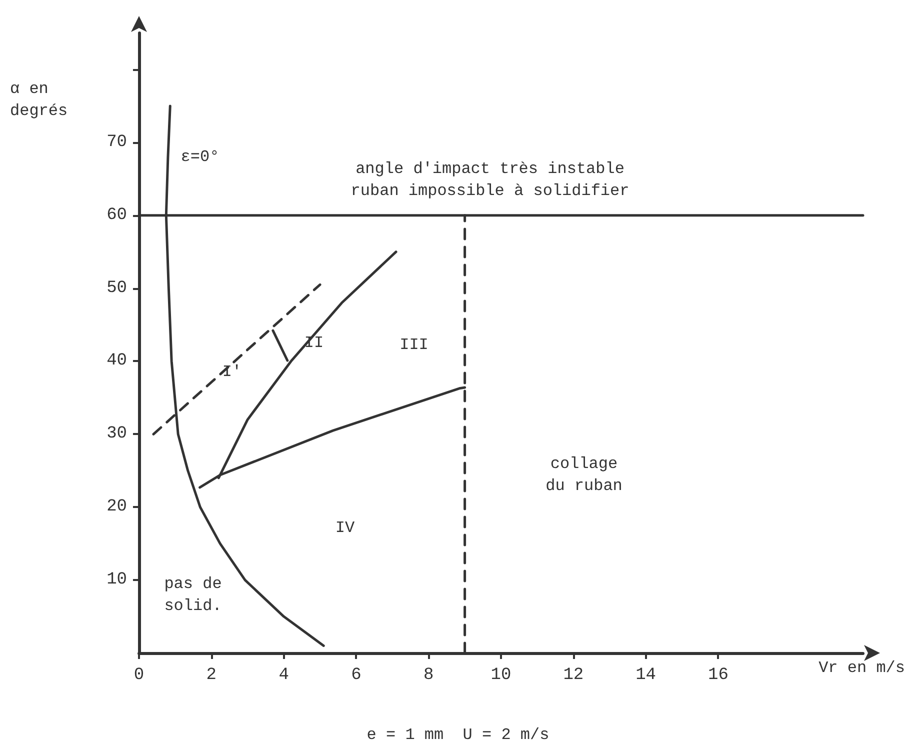  I want to click on y-tick-label: 30, so click(116, 434).